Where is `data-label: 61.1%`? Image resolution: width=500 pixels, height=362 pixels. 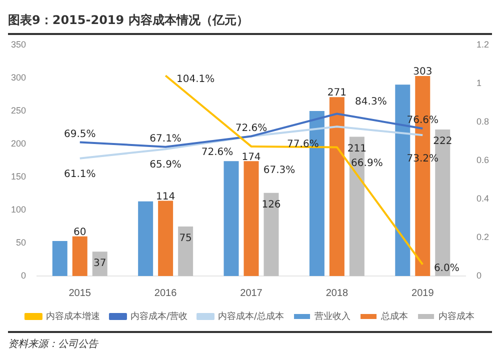
data-label: 61.1% is located at coordinates (80, 174).